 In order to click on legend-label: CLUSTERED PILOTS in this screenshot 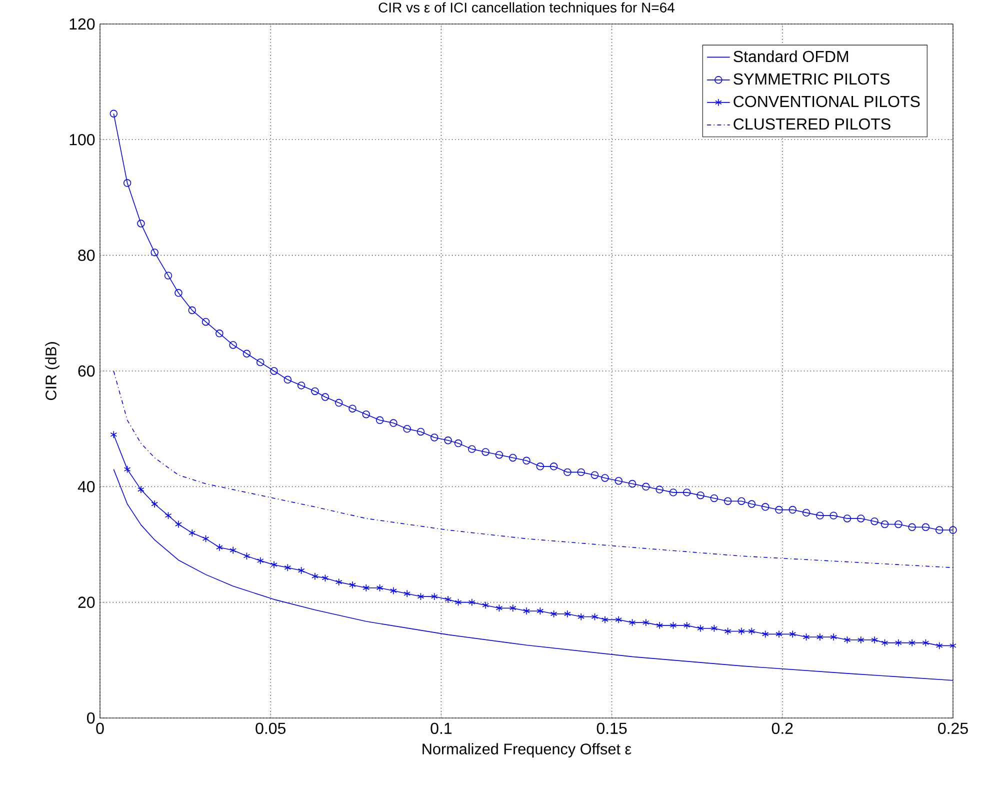, I will do `click(812, 124)`.